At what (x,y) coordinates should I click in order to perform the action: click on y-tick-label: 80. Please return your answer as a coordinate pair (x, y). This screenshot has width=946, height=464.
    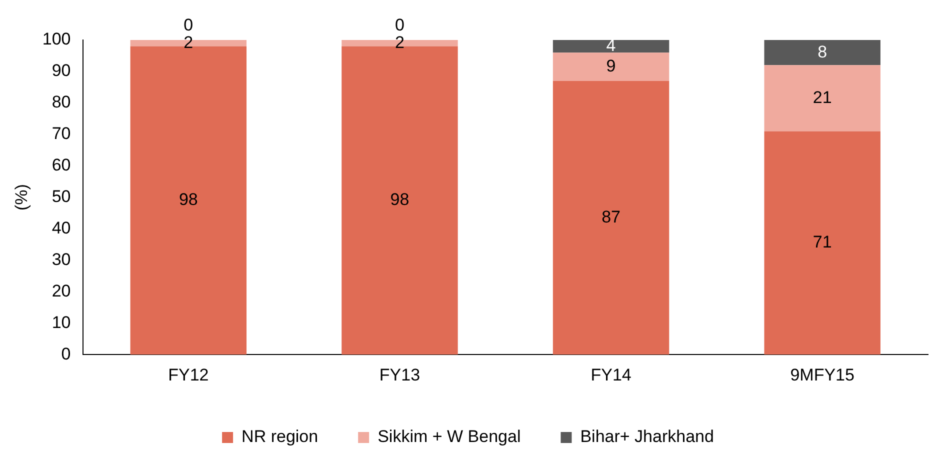
    Looking at the image, I should click on (61, 102).